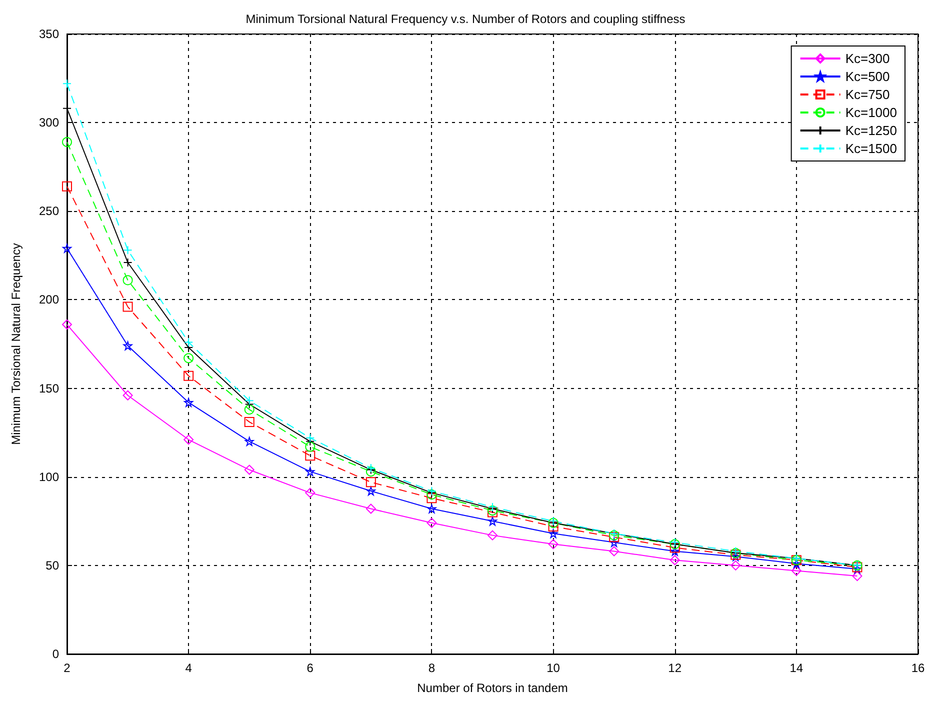 This screenshot has width=931, height=704. What do you see at coordinates (871, 112) in the screenshot?
I see `legend-label: Kc=1000` at bounding box center [871, 112].